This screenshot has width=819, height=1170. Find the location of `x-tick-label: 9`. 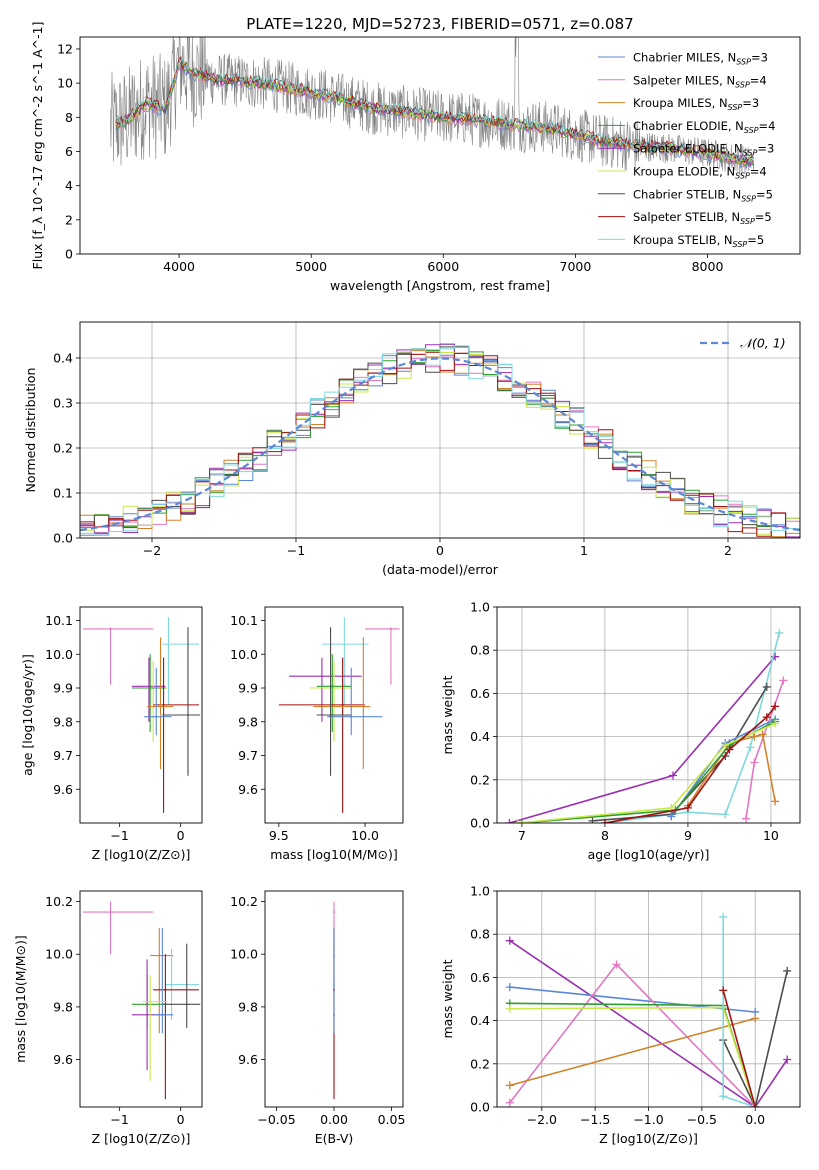

x-tick-label: 9 is located at coordinates (688, 835).